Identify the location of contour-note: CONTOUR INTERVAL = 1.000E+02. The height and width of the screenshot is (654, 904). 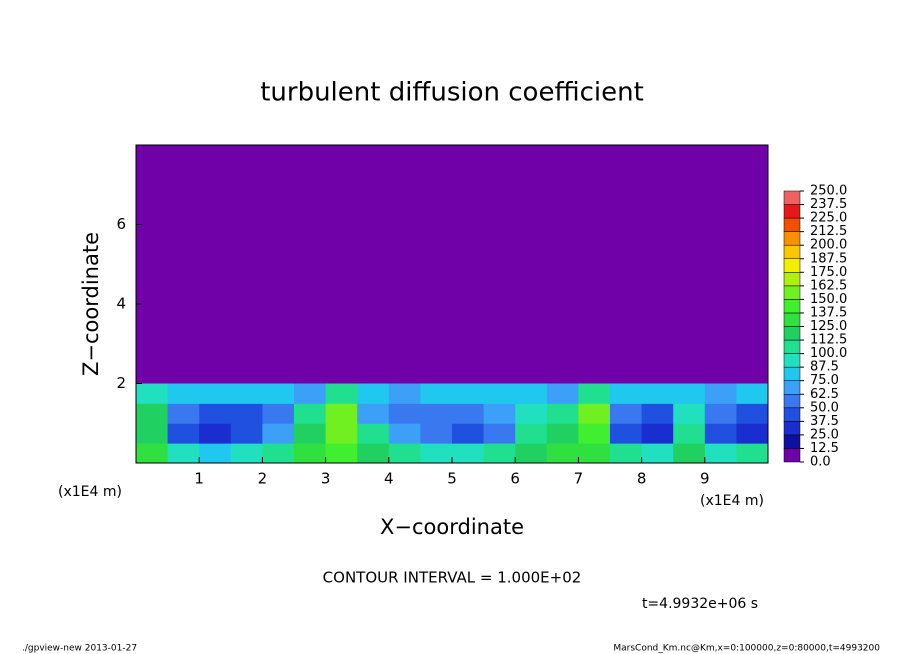
(452, 578).